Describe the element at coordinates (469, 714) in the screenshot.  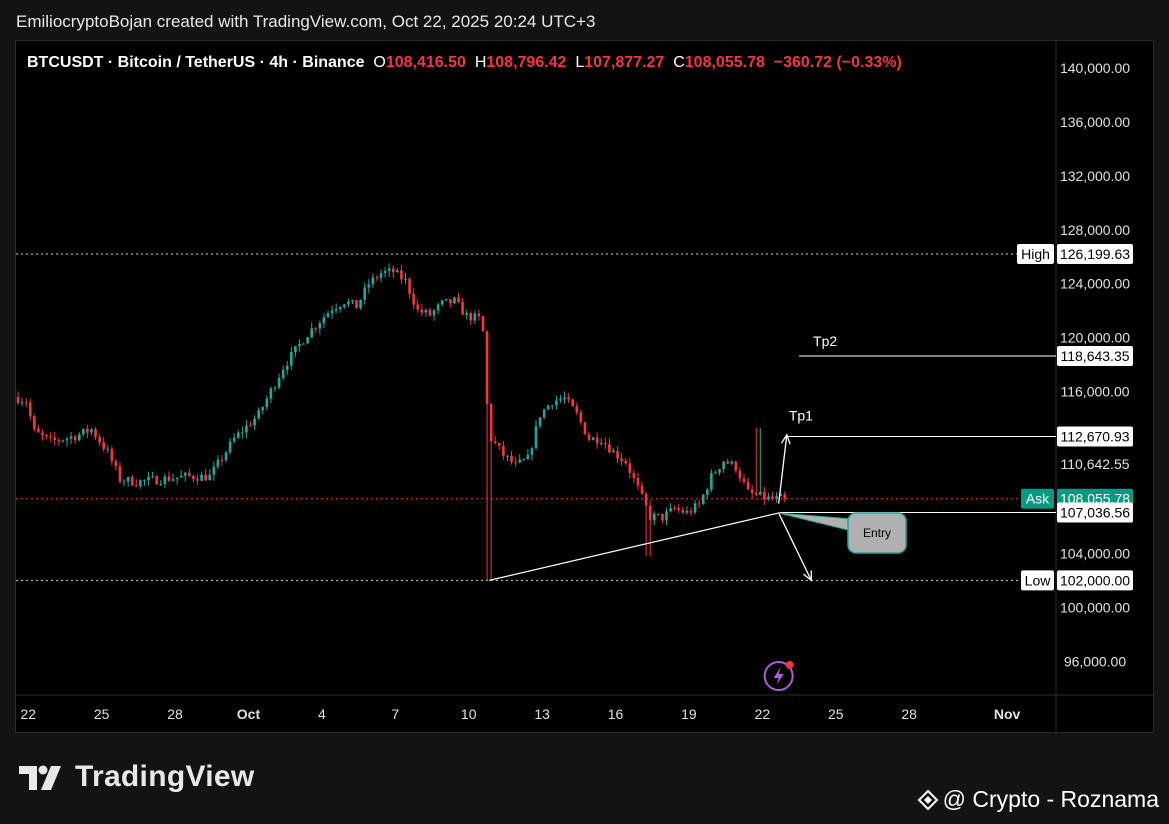
I see `x-tick-label: 10` at that location.